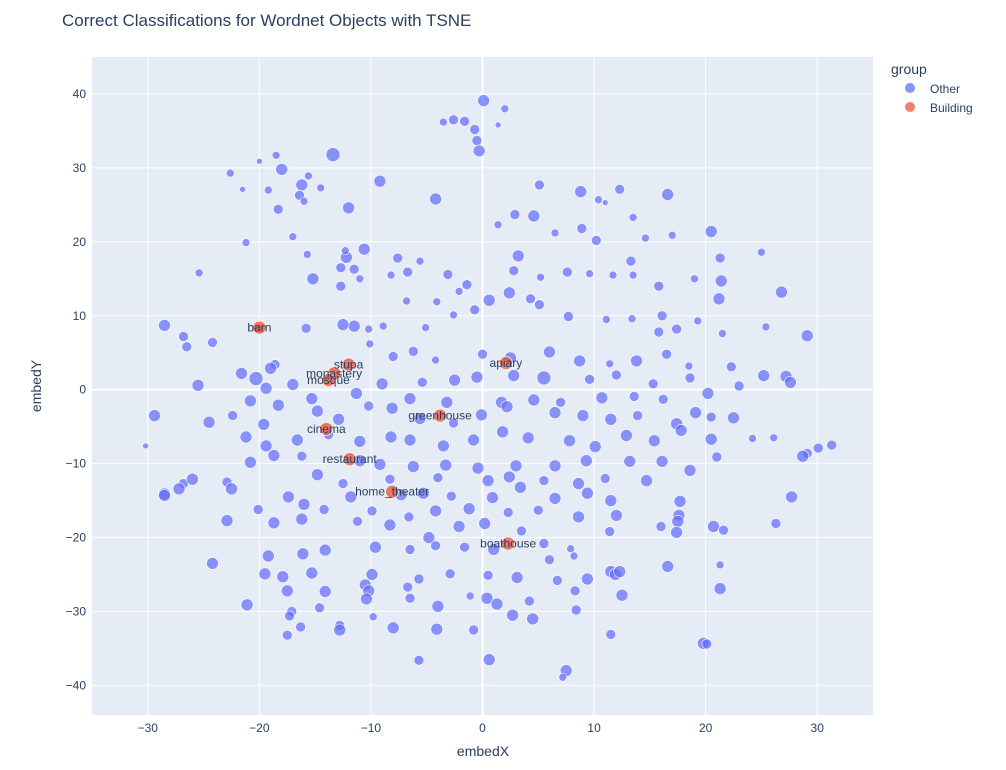 The width and height of the screenshot is (1006, 770). Describe the element at coordinates (80, 316) in the screenshot. I see `y-tick-label: 10` at that location.